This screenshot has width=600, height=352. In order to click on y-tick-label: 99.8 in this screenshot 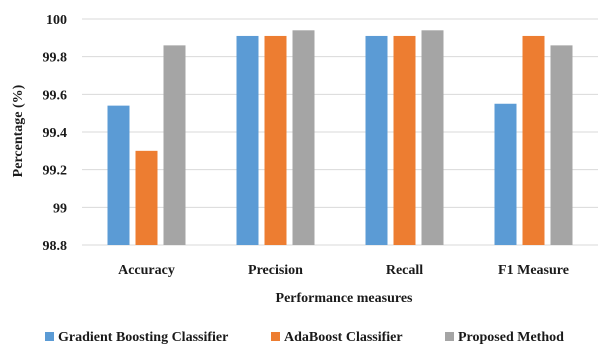, I will do `click(55, 58)`.